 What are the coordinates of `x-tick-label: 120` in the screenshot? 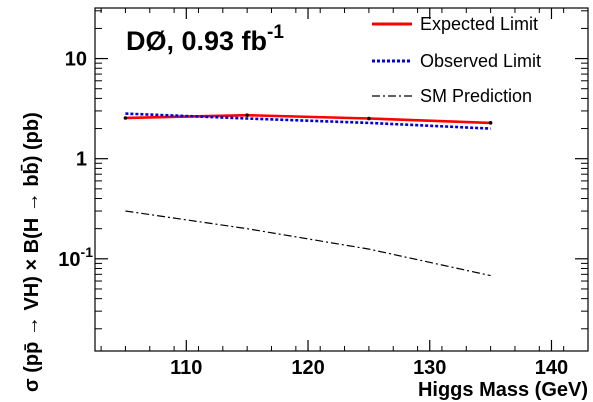 It's located at (307, 368).